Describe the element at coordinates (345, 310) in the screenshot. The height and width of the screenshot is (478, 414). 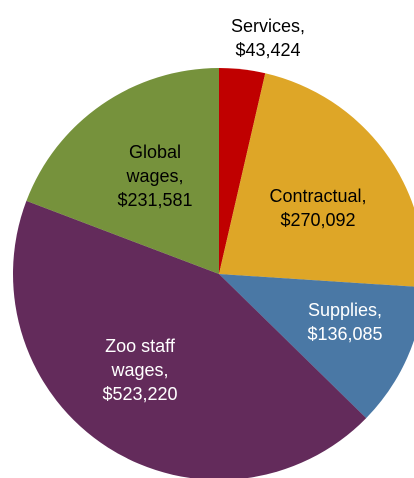
I see `category-label: Supplies,` at that location.